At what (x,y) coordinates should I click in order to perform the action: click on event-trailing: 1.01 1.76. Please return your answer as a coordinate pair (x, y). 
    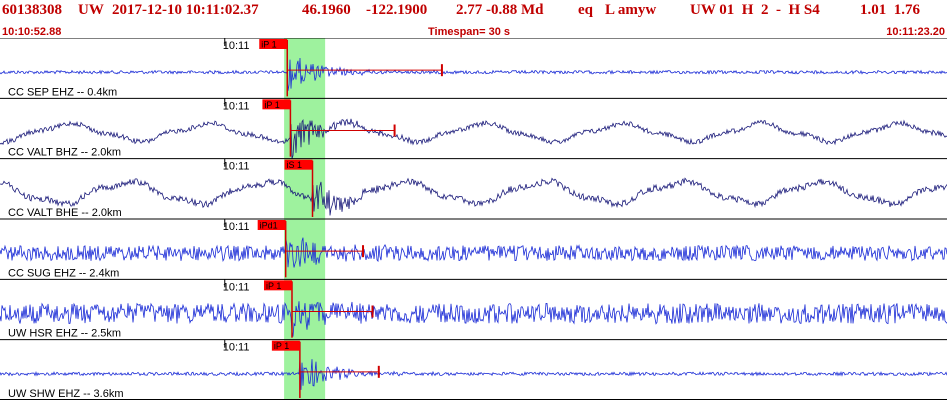
    Looking at the image, I should click on (890, 10).